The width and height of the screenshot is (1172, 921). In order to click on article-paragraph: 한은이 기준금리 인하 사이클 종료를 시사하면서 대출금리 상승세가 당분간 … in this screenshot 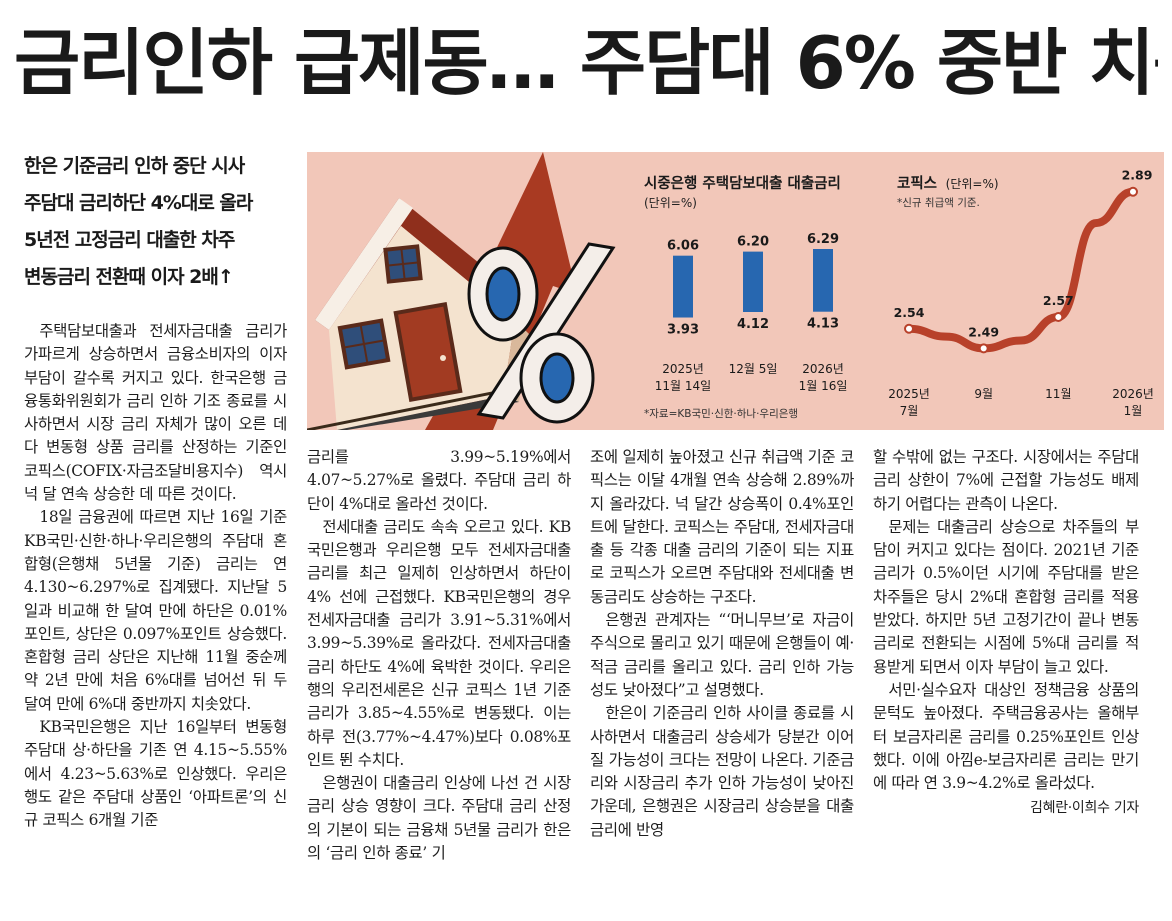, I will do `click(722, 771)`.